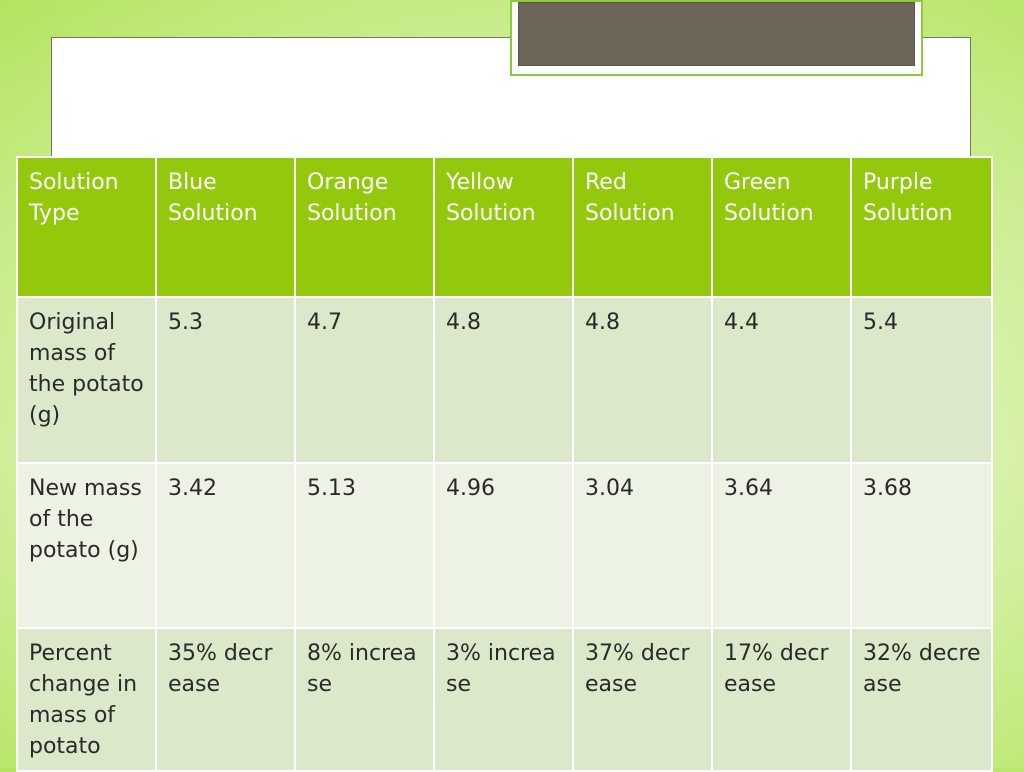  I want to click on header-cell-blue: Blue Solution, so click(225, 227).